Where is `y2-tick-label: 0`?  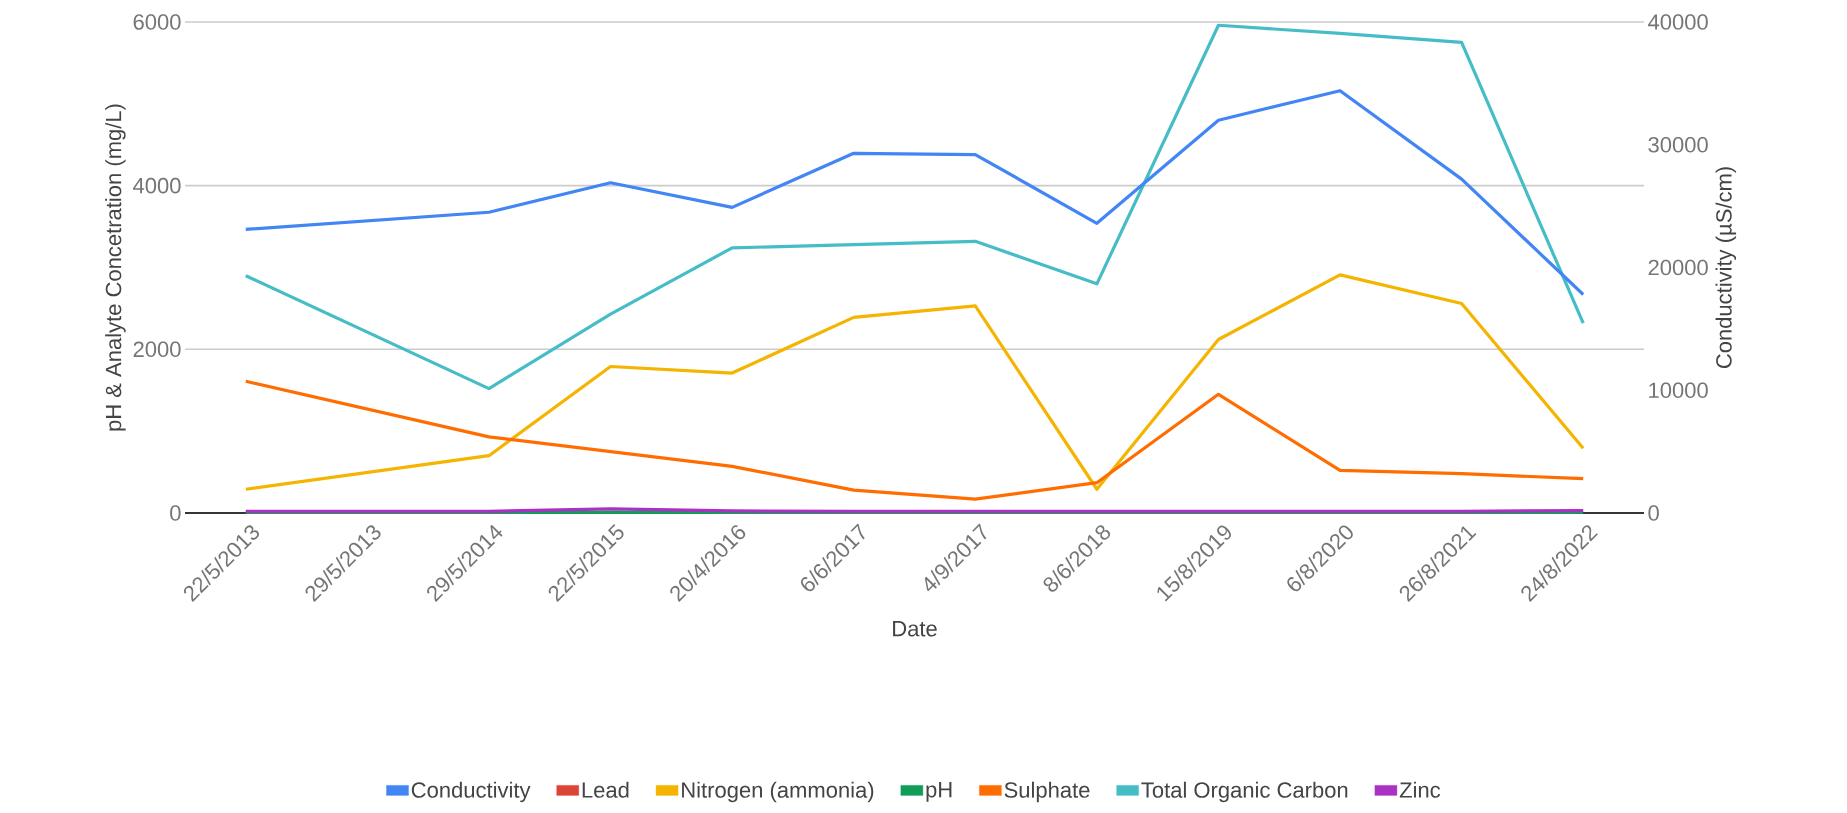
y2-tick-label: 0 is located at coordinates (1653, 513).